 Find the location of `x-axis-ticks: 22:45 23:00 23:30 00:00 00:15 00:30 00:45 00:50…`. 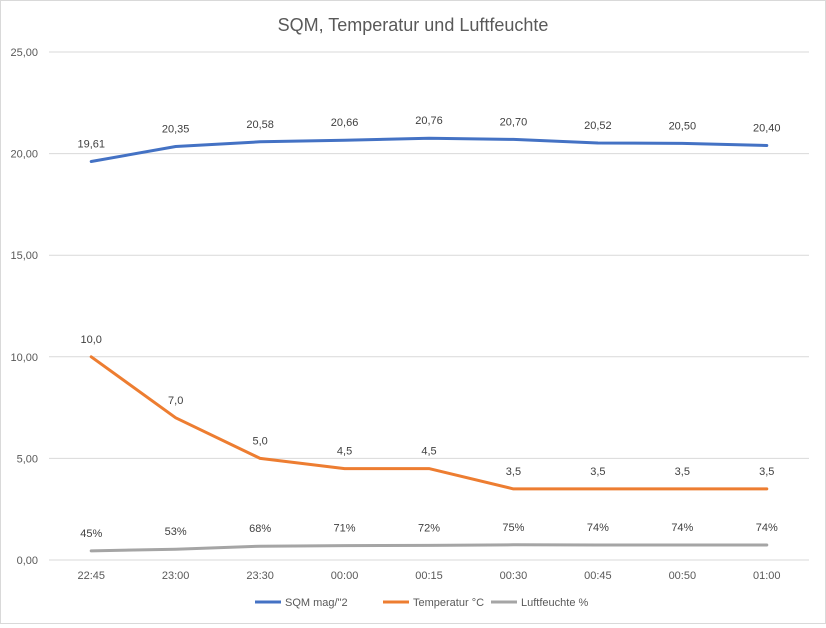

x-axis-ticks: 22:45 23:00 23:30 00:00 00:15 00:30 00:45 00:50… is located at coordinates (428, 576).